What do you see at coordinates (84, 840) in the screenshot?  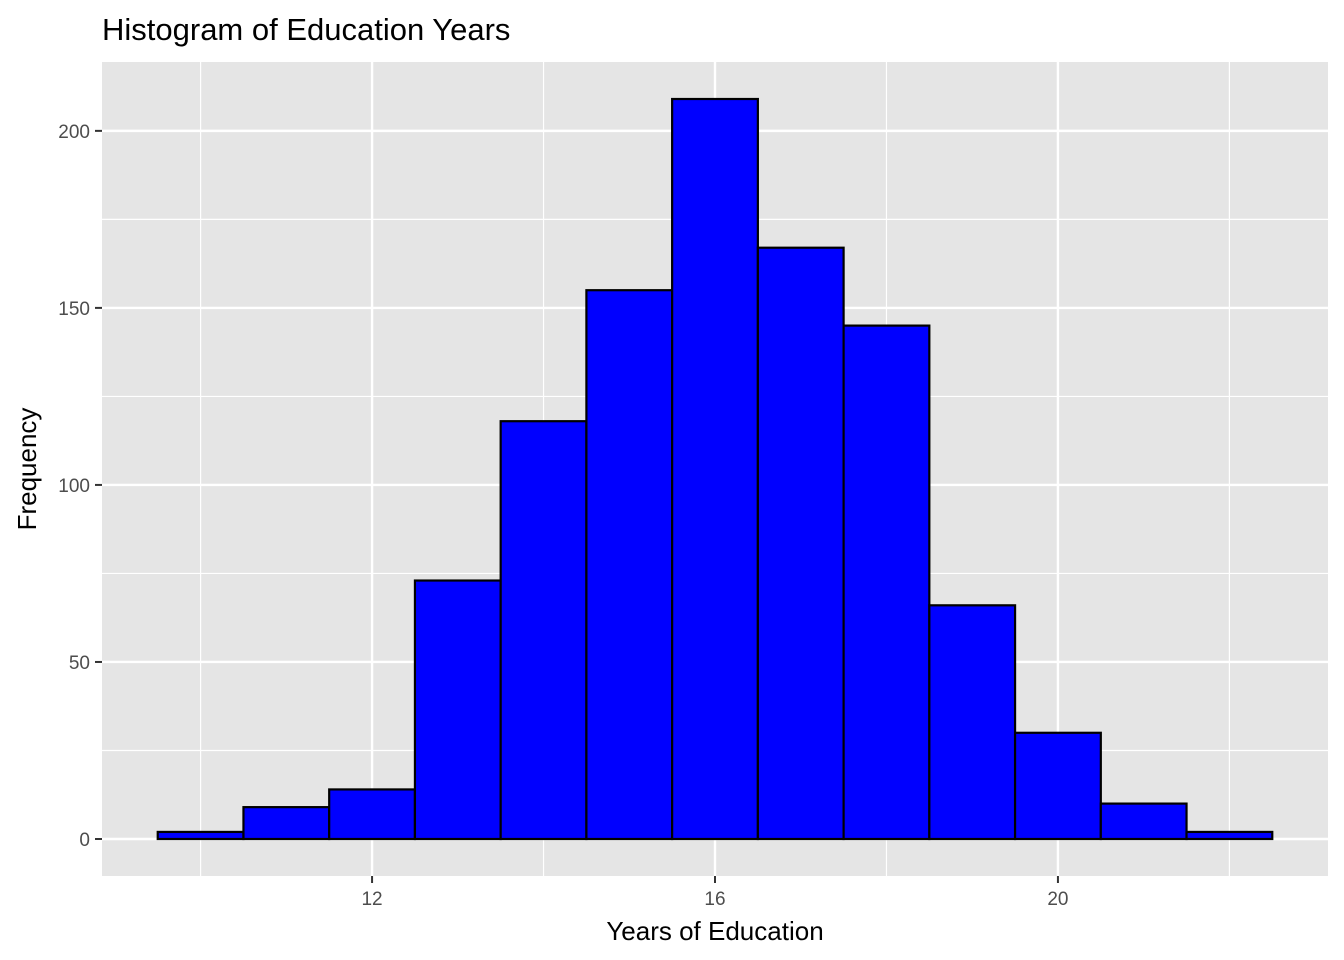 I see `y-tick-label: 0` at bounding box center [84, 840].